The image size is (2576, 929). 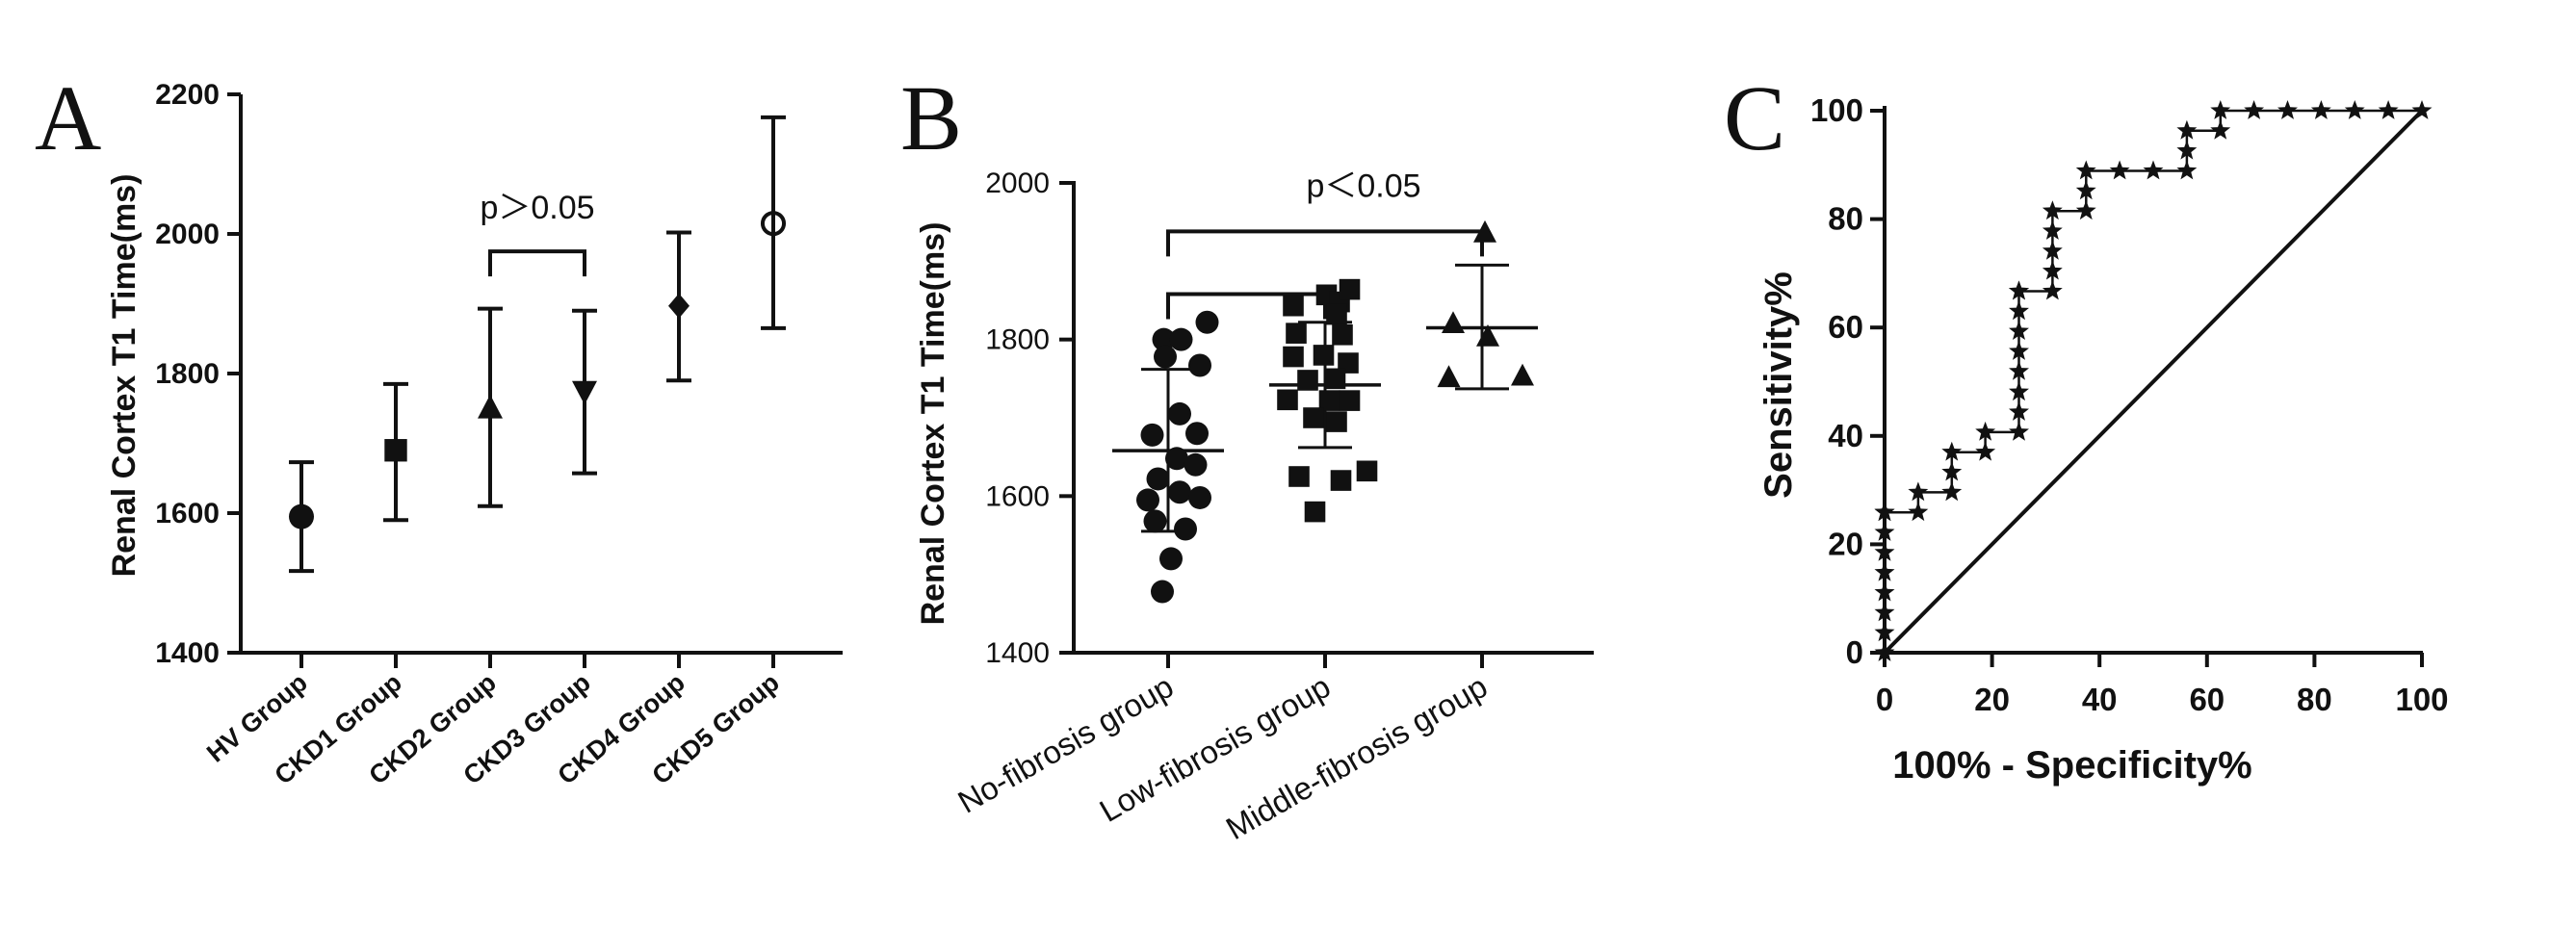 What do you see at coordinates (2421, 699) in the screenshot?
I see `panel-c-x-tick-label: 100` at bounding box center [2421, 699].